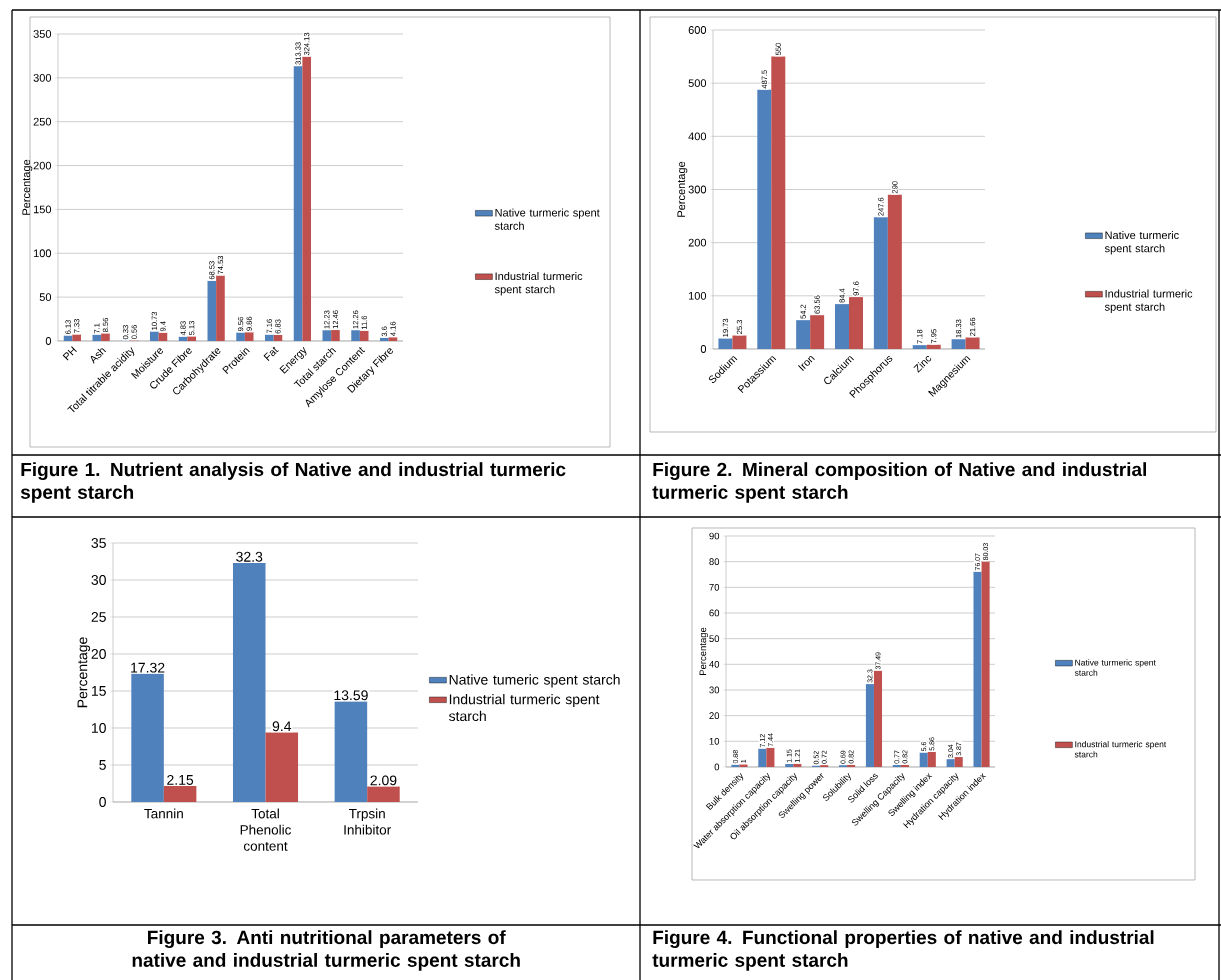 The width and height of the screenshot is (1221, 980). What do you see at coordinates (899, 482) in the screenshot?
I see `text: Figure 2. Mineral composition of Native and industrial turmeric spent starch` at bounding box center [899, 482].